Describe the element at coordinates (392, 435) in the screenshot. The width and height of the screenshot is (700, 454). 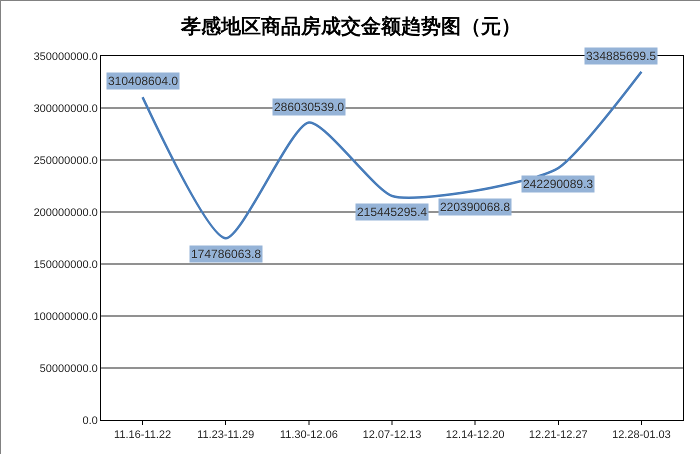
I see `x-tick-label: 12.07-12.13` at that location.